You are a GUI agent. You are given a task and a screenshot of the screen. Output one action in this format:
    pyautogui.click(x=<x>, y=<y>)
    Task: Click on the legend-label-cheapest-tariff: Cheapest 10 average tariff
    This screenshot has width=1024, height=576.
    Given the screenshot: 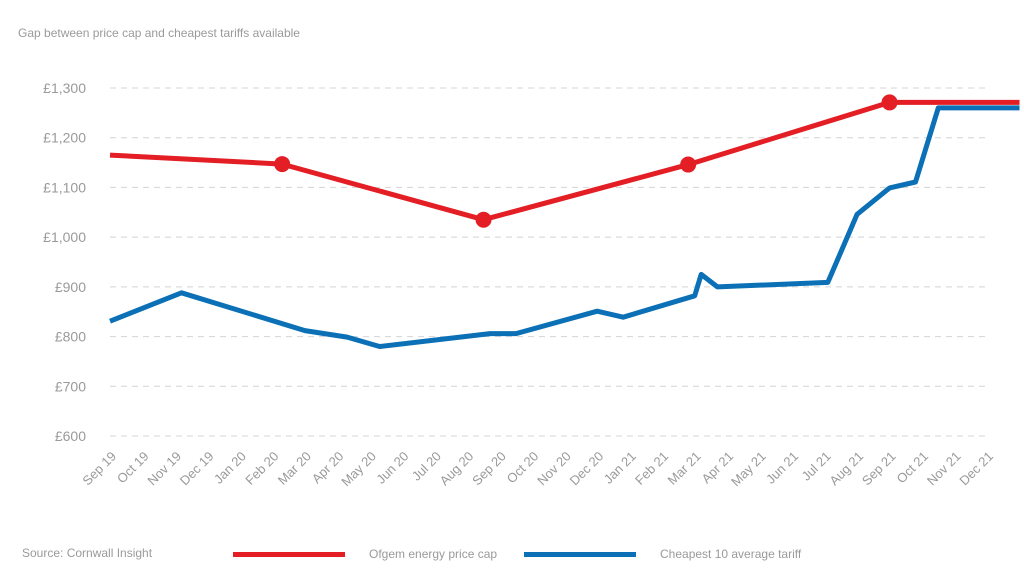 What is the action you would take?
    pyautogui.click(x=731, y=554)
    